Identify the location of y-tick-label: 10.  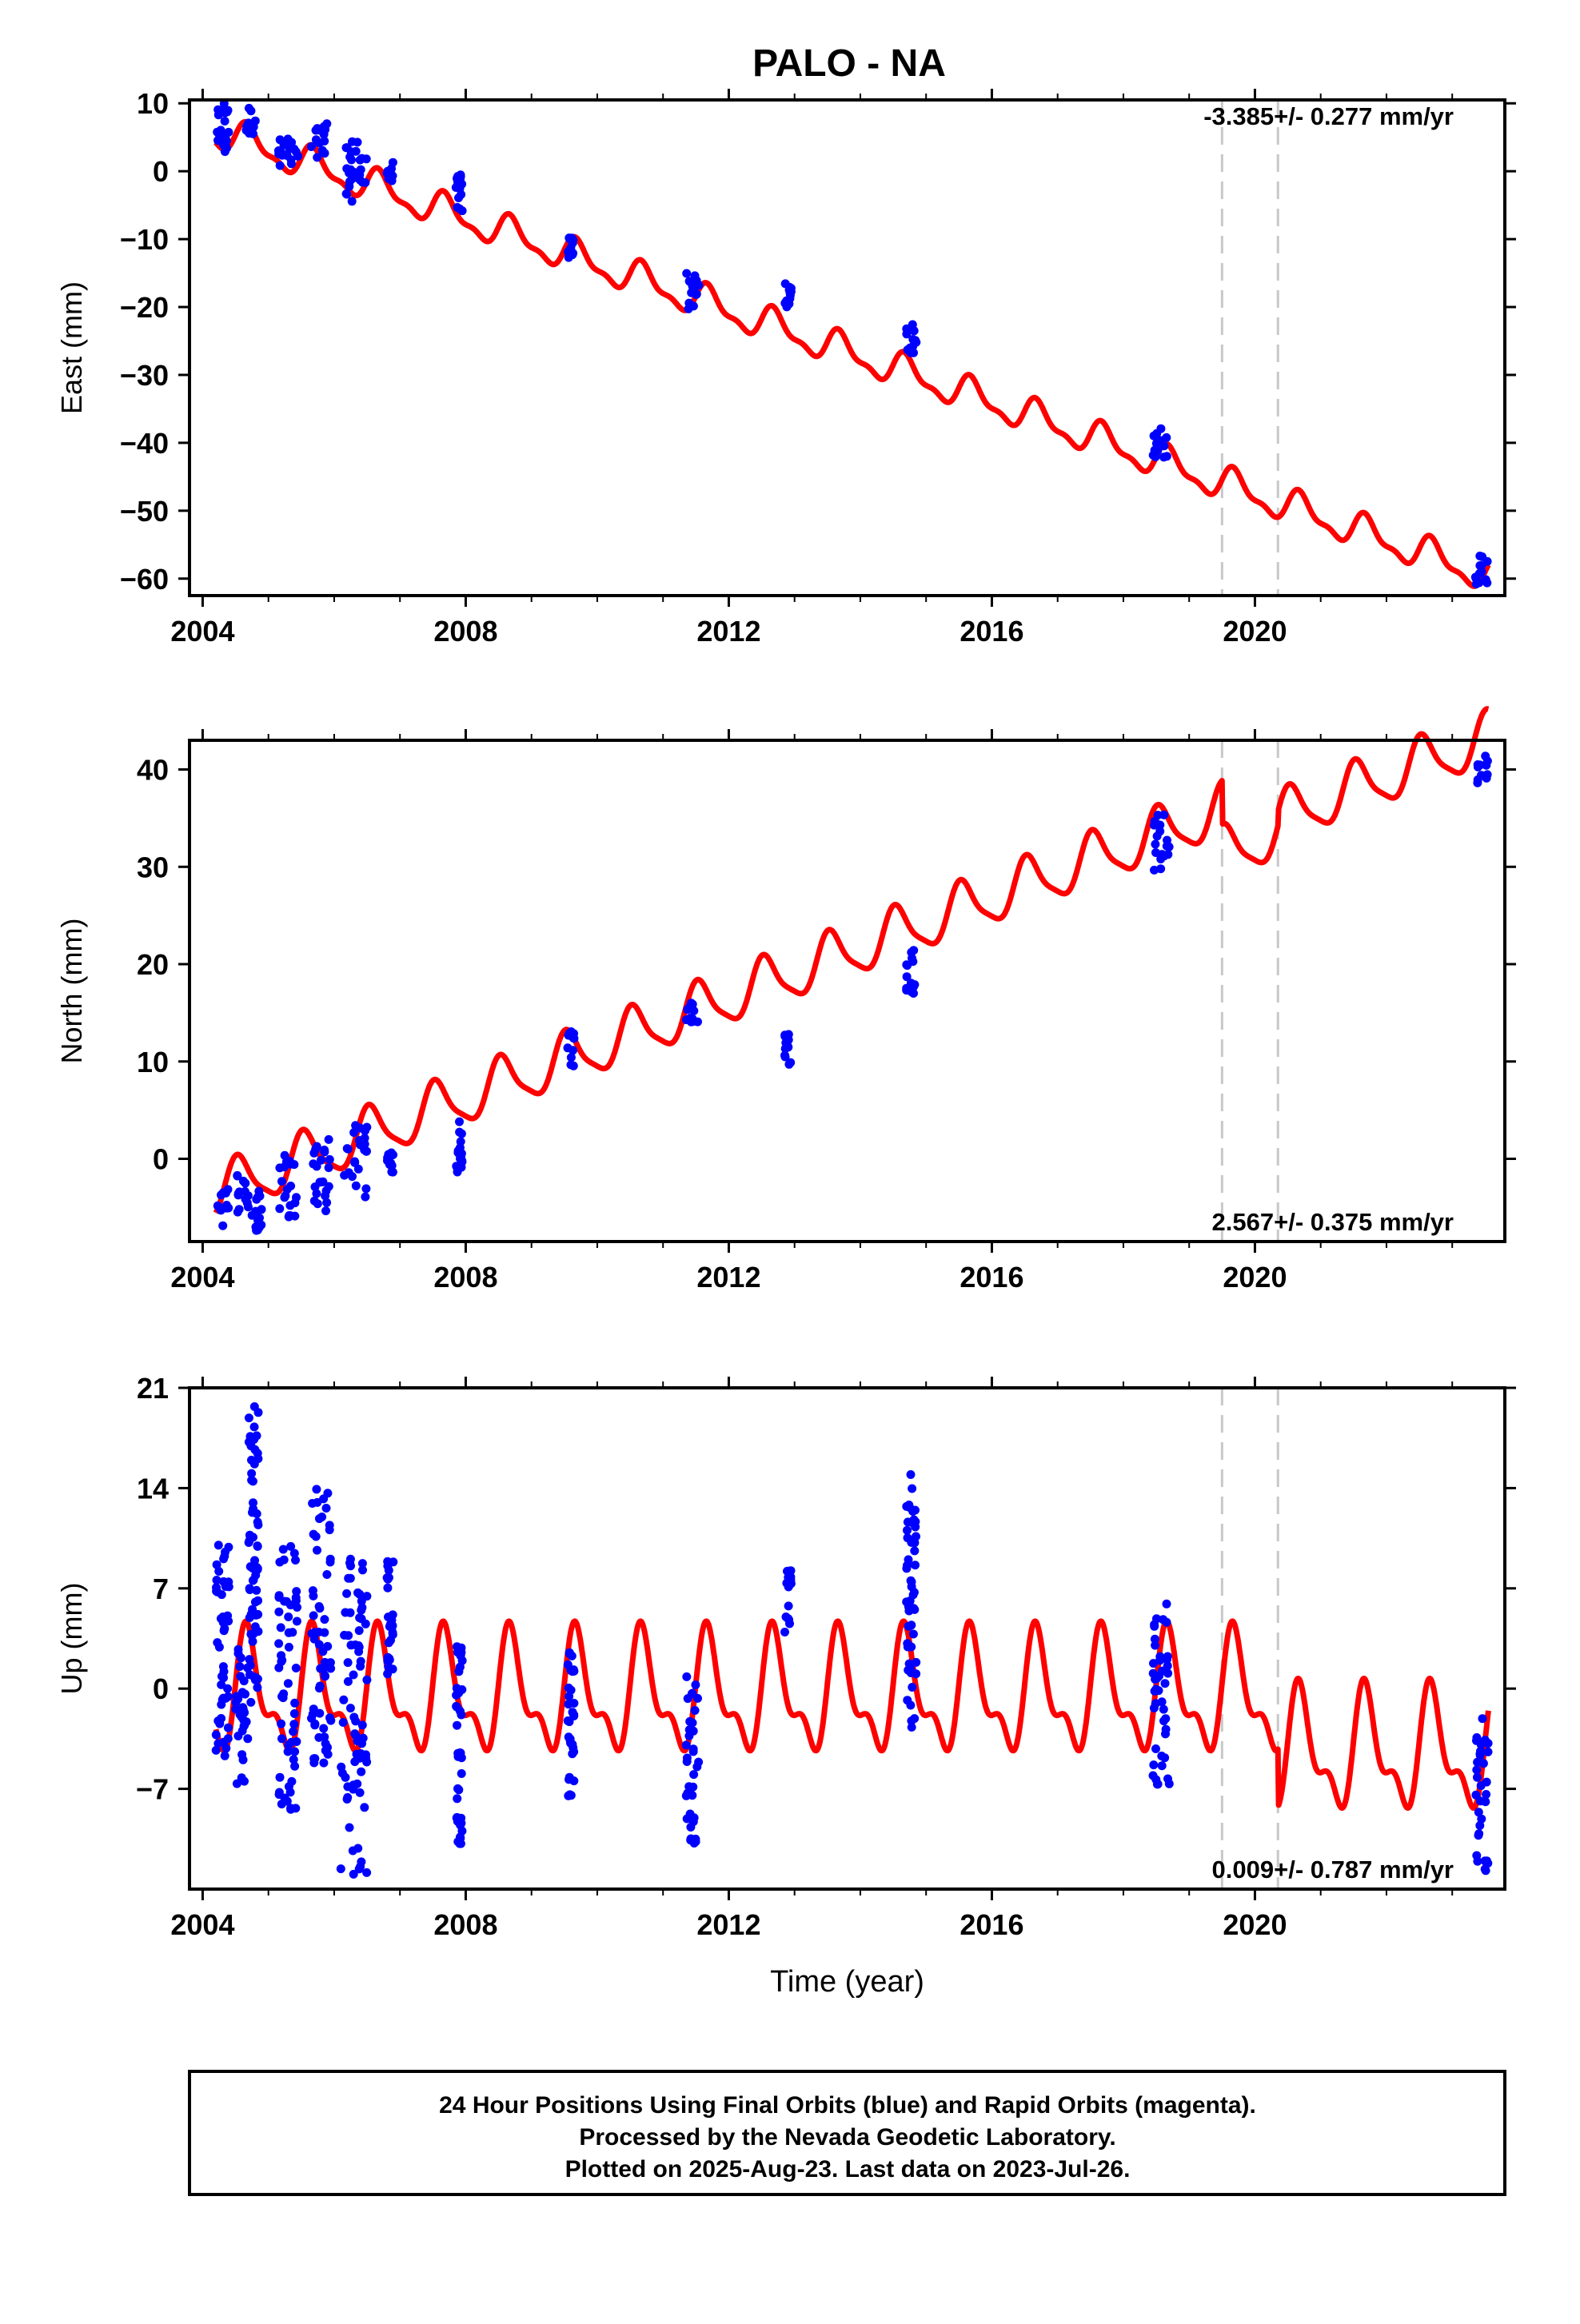
(153, 1062).